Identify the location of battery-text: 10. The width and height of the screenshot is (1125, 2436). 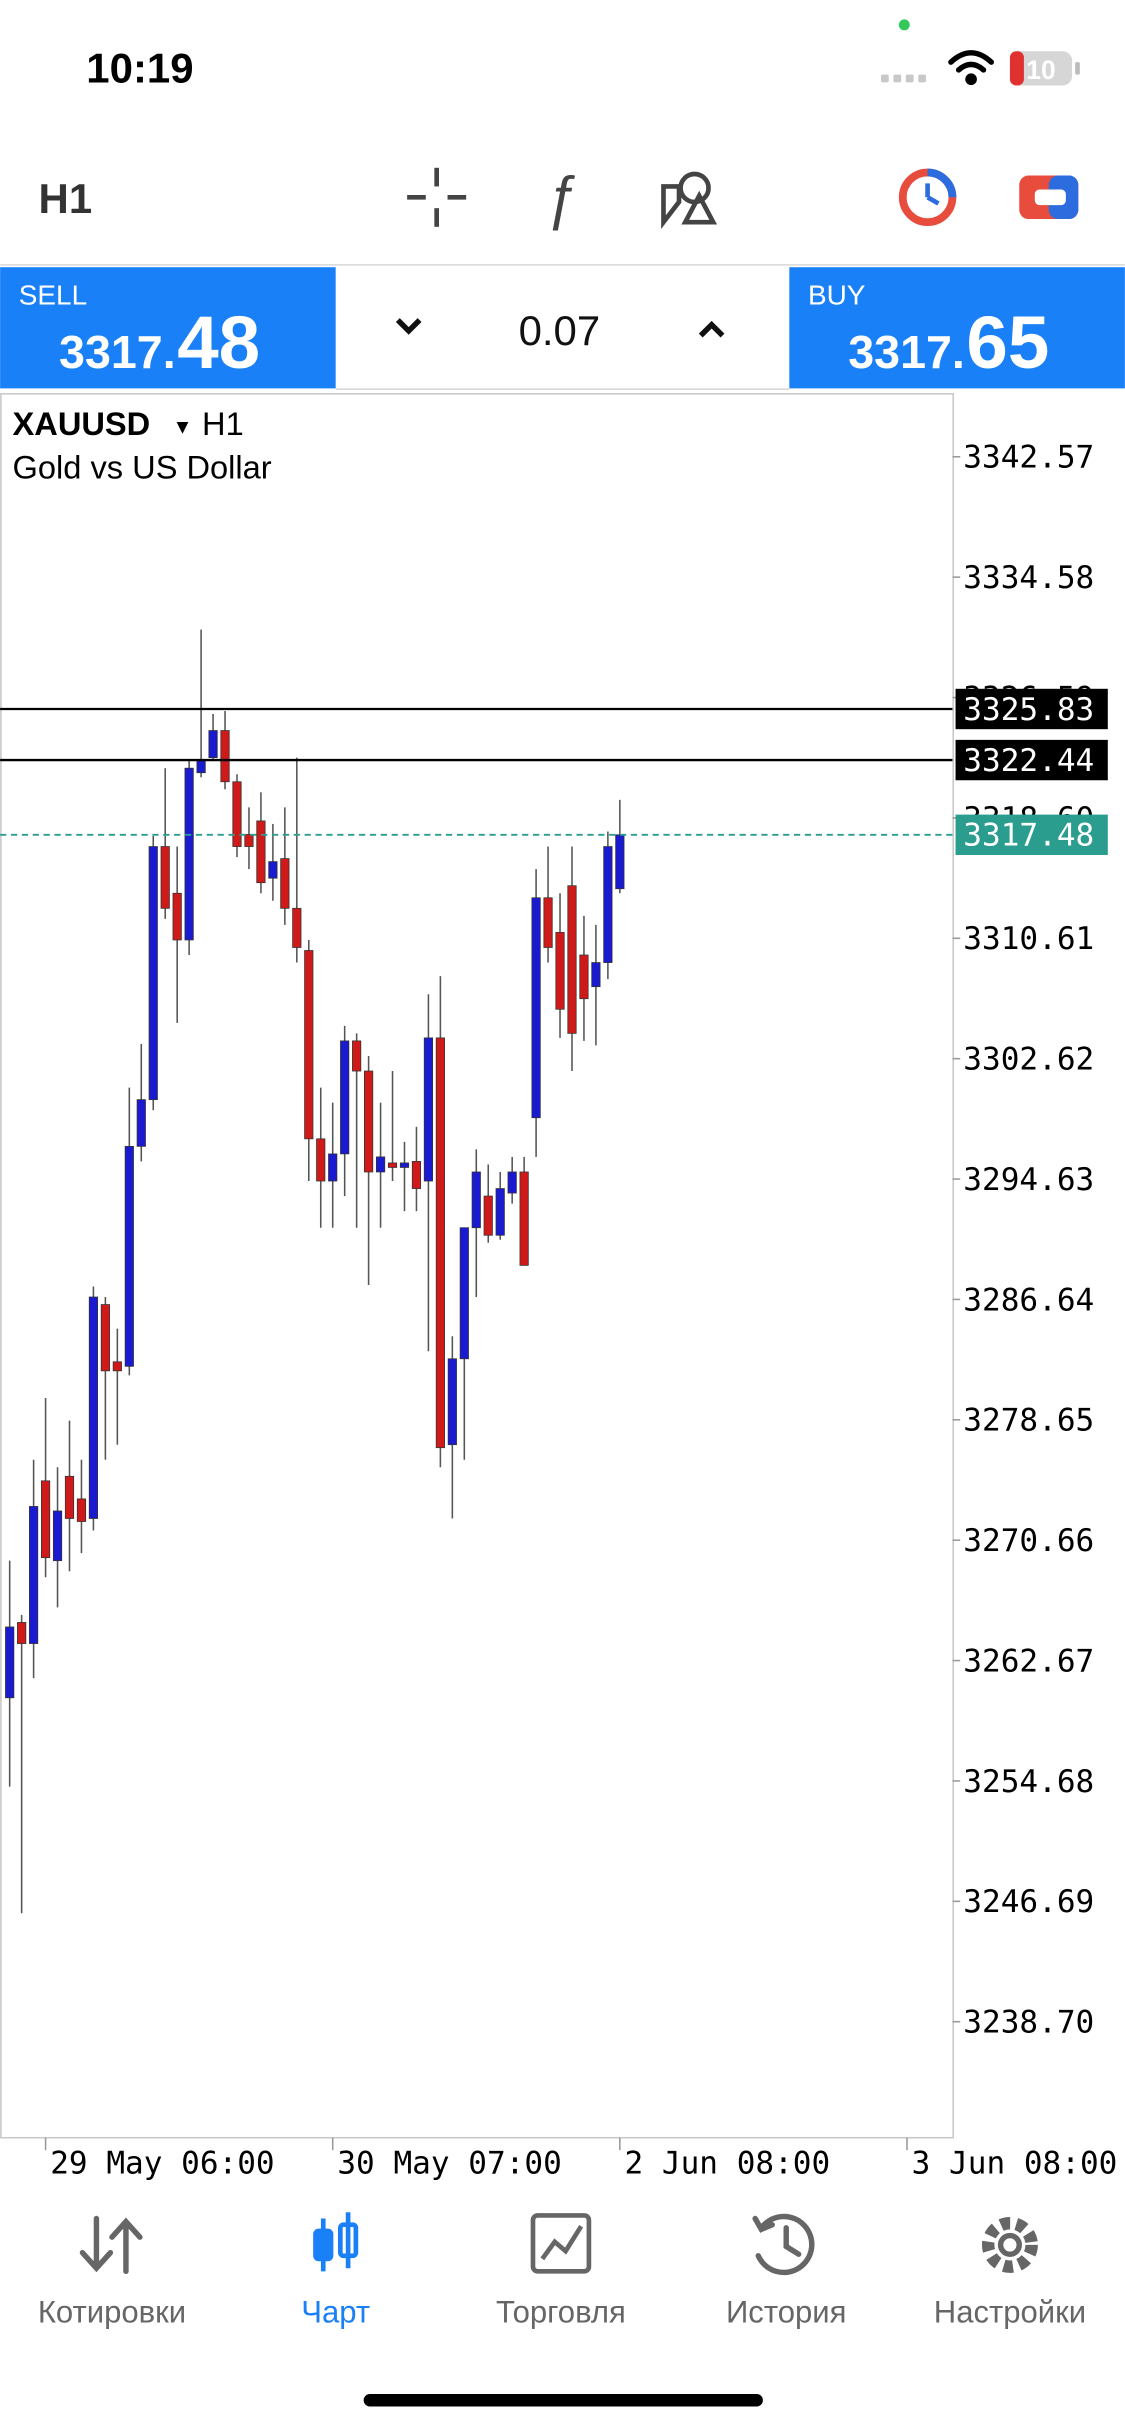
(1040, 70).